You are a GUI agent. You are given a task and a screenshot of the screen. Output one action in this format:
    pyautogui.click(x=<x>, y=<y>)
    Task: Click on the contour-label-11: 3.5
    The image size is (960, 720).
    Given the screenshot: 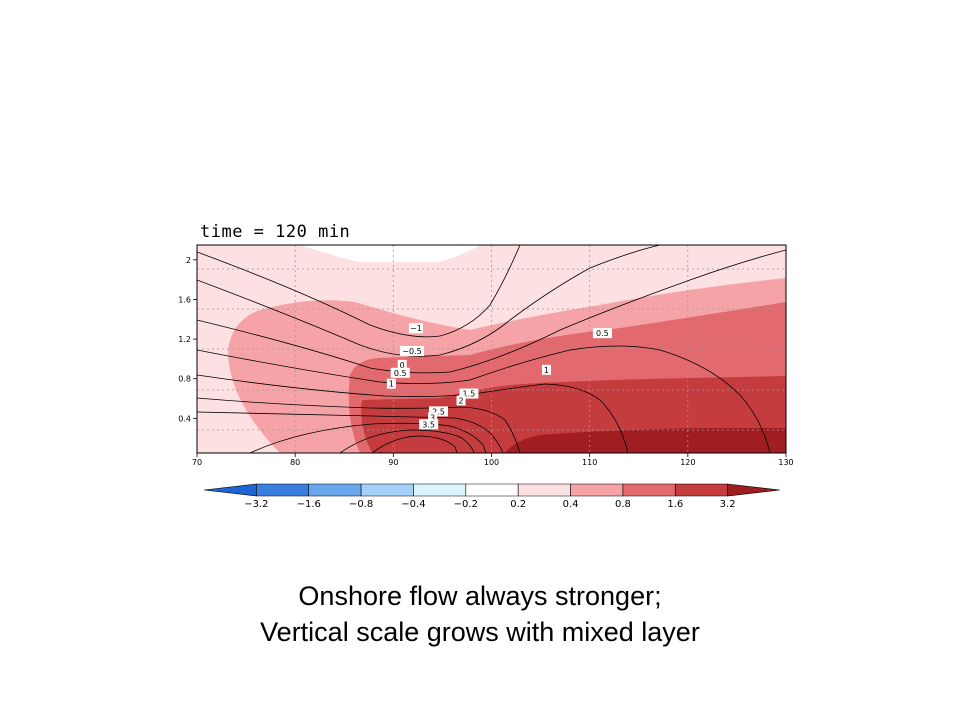 What is the action you would take?
    pyautogui.click(x=428, y=424)
    